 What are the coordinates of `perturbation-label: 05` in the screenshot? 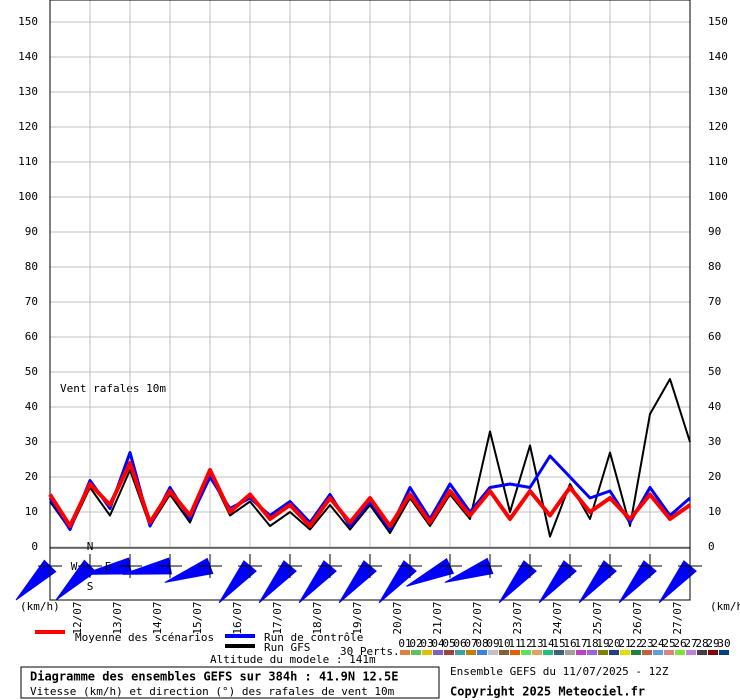 It's located at (448, 643).